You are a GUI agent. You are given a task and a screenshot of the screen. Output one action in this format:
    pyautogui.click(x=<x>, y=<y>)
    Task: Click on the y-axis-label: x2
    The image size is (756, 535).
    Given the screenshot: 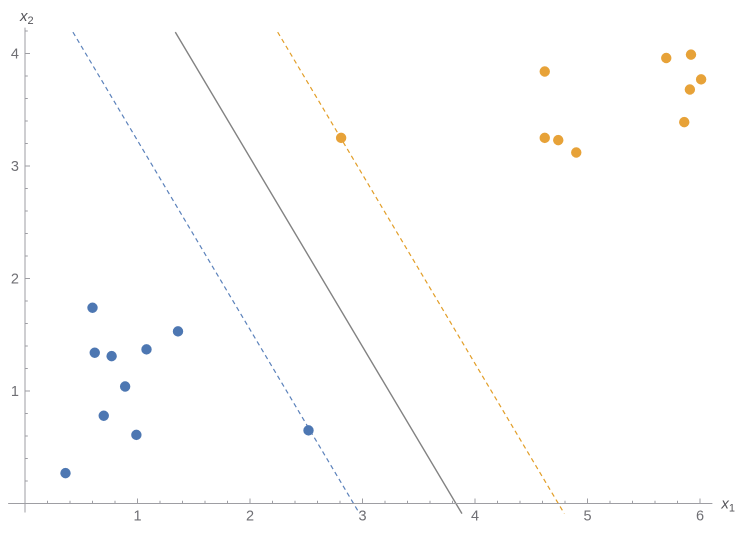 What is the action you would take?
    pyautogui.click(x=26, y=17)
    